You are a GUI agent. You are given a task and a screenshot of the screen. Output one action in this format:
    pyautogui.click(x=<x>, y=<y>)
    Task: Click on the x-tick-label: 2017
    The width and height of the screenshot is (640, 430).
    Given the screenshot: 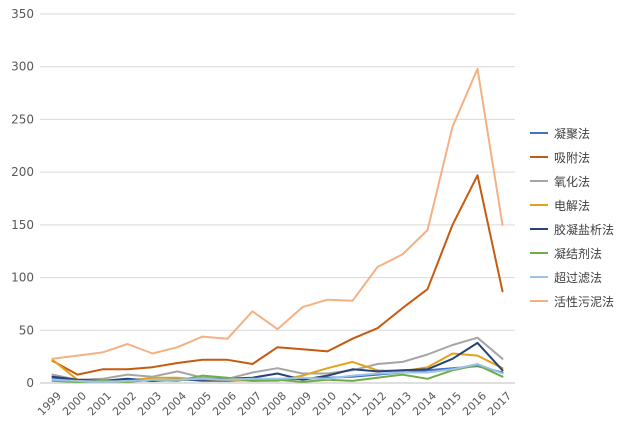 What is the action you would take?
    pyautogui.click(x=499, y=403)
    